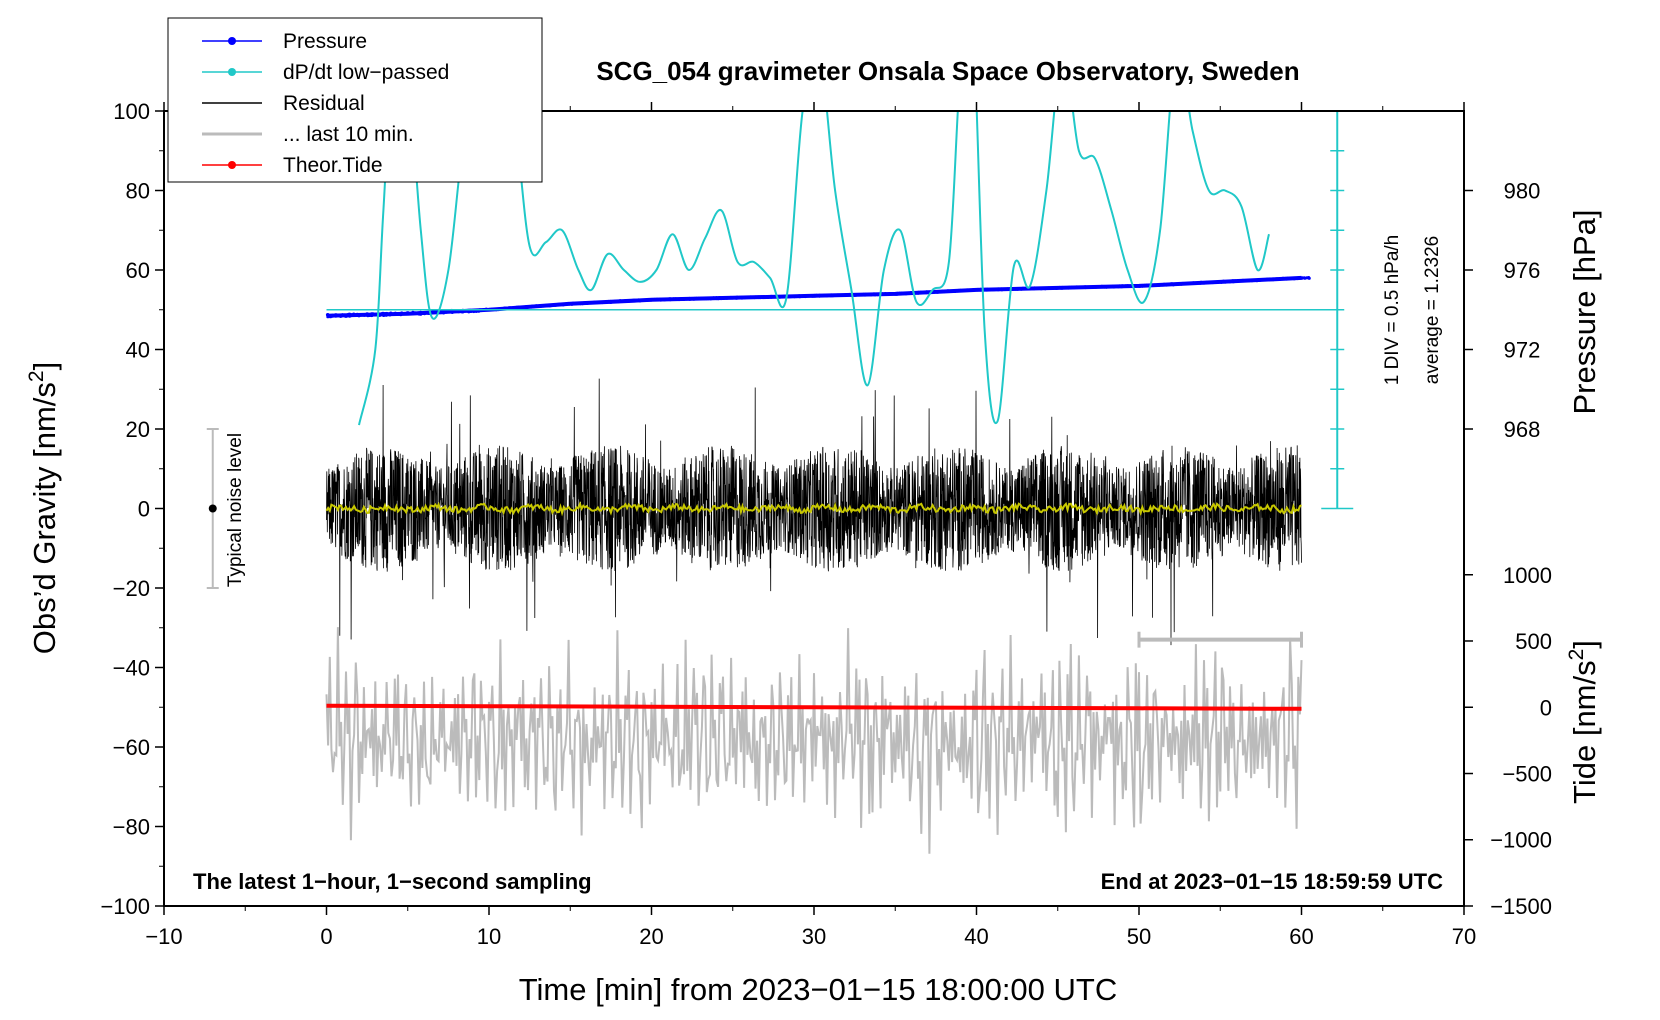 The width and height of the screenshot is (1660, 1020). What do you see at coordinates (818, 989) in the screenshot?
I see `x-axis-label: Time [min] from 2023−01−15 18:00:00 UTC` at bounding box center [818, 989].